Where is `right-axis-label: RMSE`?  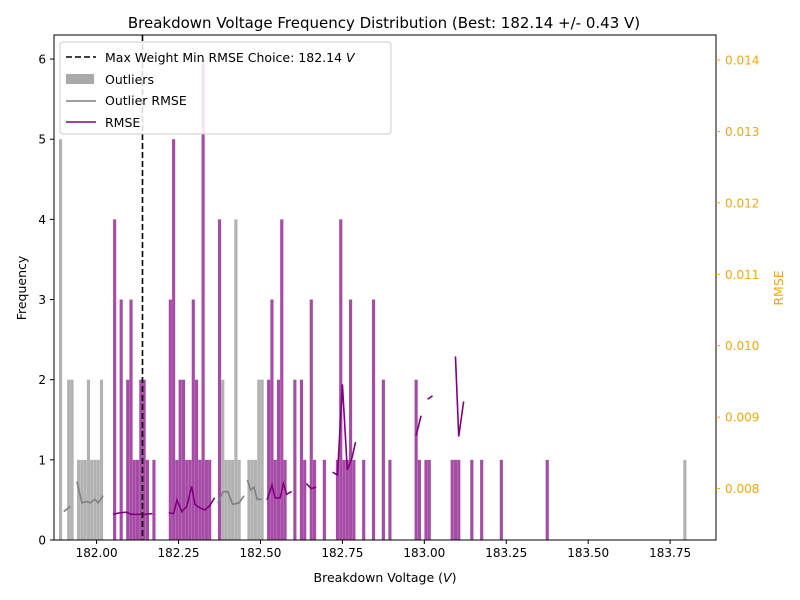 right-axis-label: RMSE is located at coordinates (778, 287).